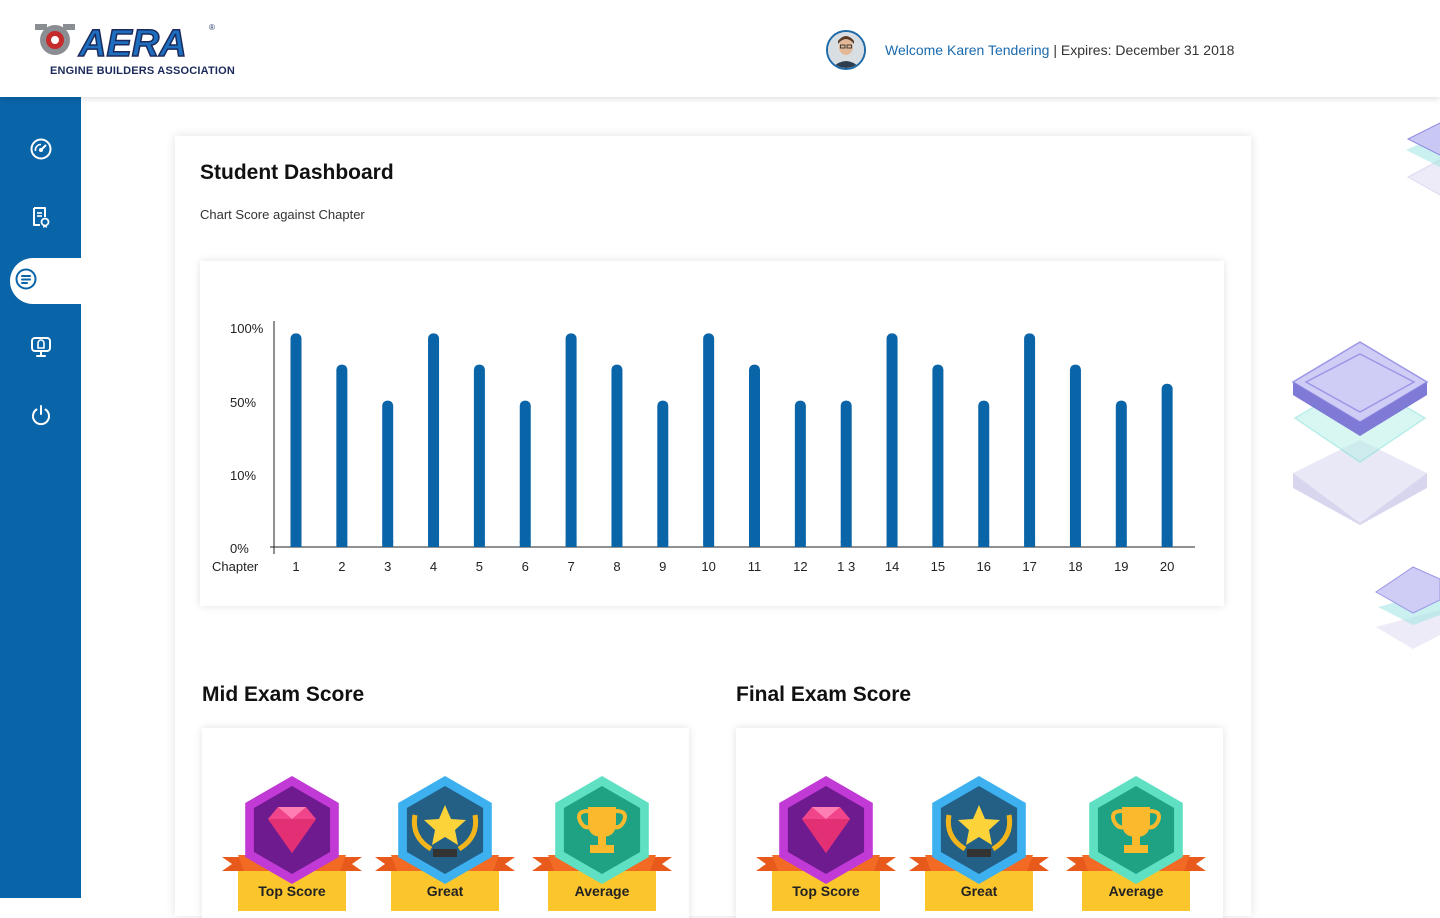 Image resolution: width=1440 pixels, height=918 pixels. I want to click on x-tick-label: 2, so click(341, 566).